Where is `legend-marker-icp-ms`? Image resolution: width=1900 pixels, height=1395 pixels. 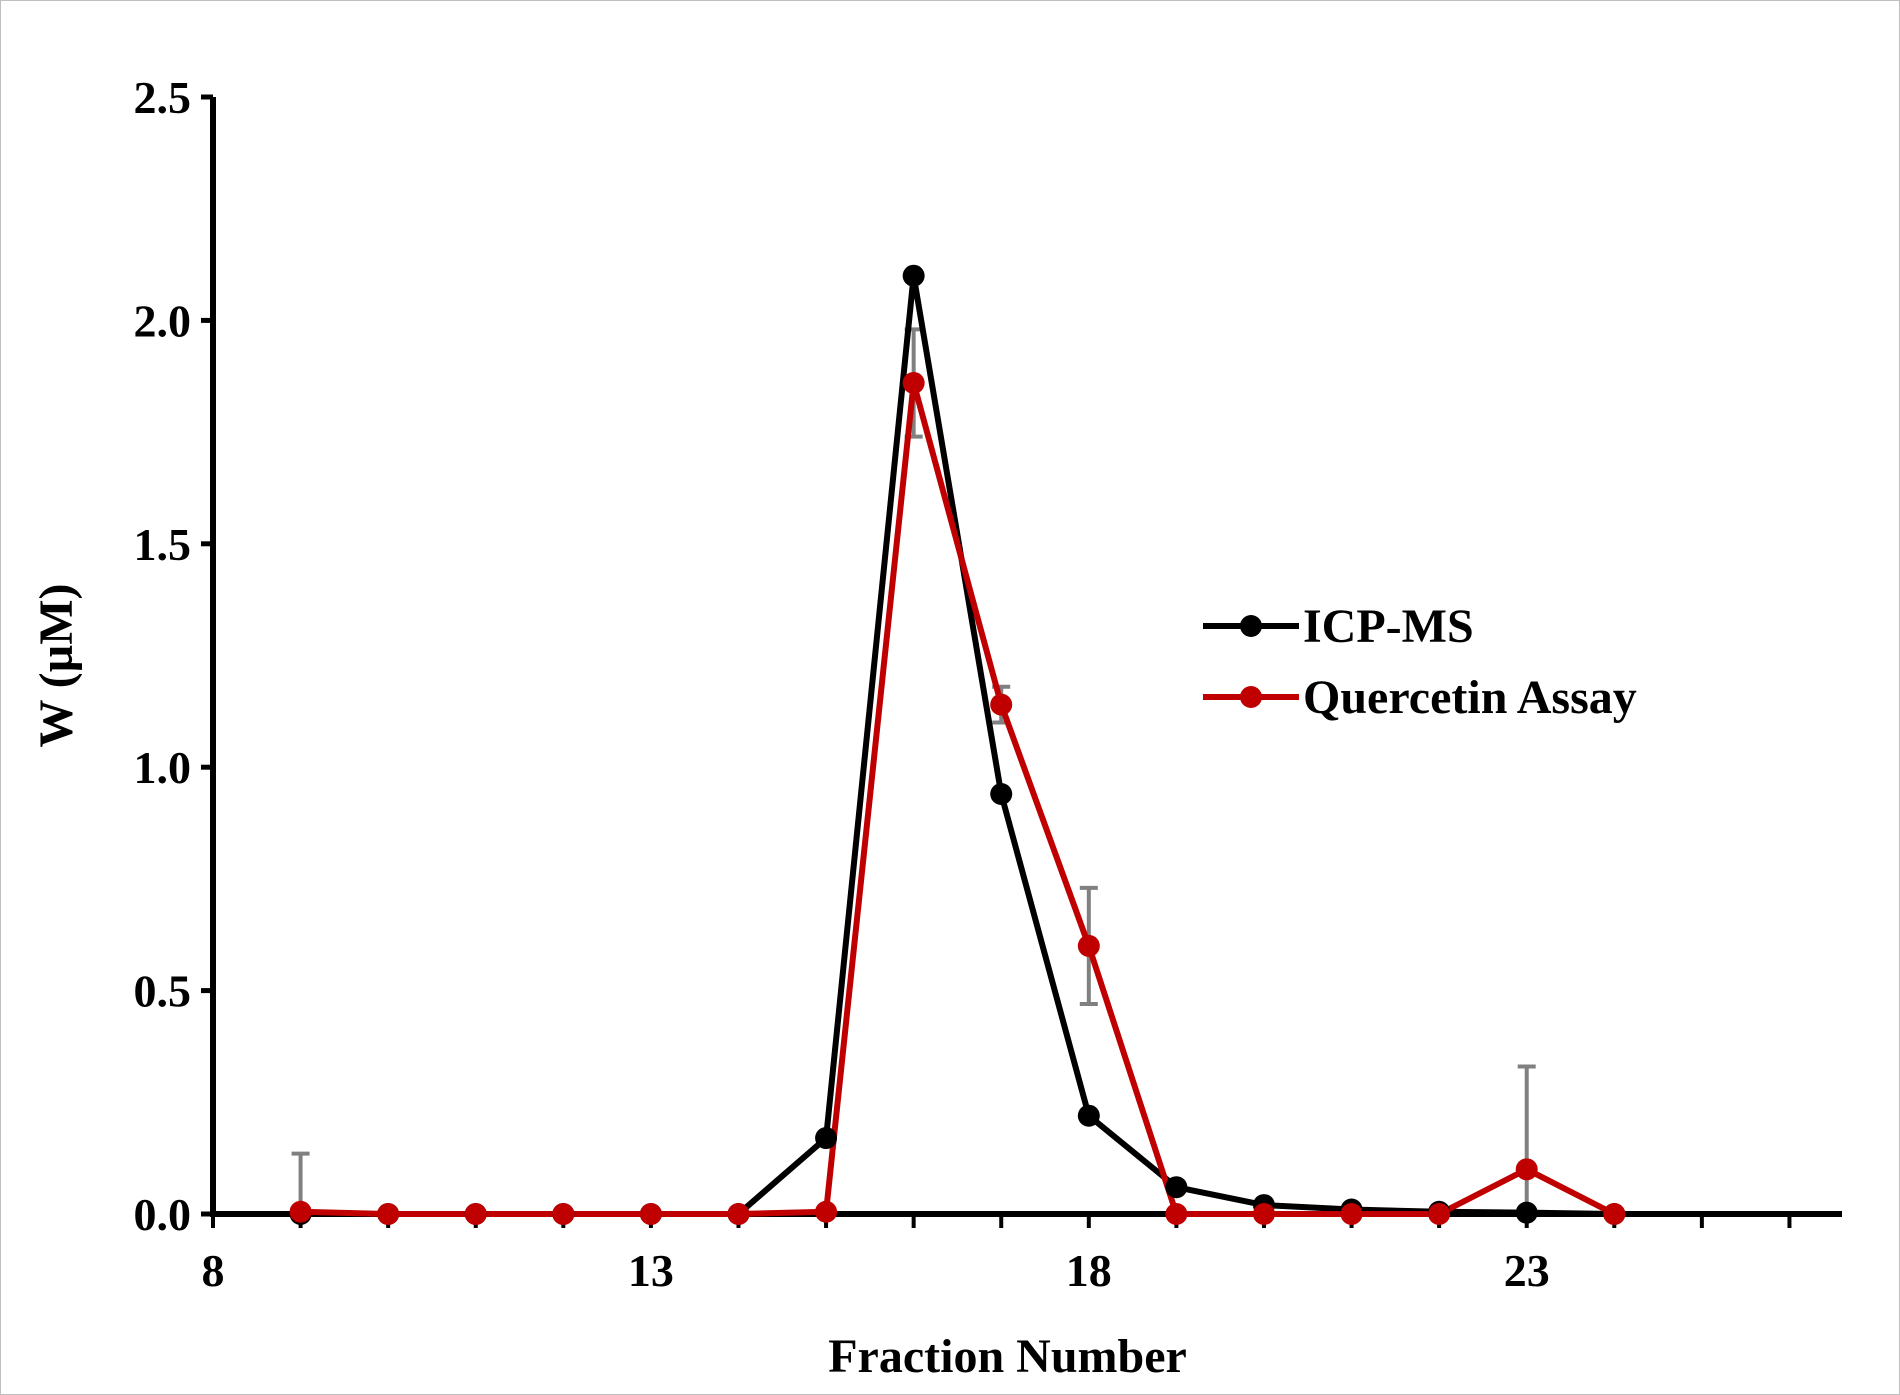 legend-marker-icp-ms is located at coordinates (1251, 626).